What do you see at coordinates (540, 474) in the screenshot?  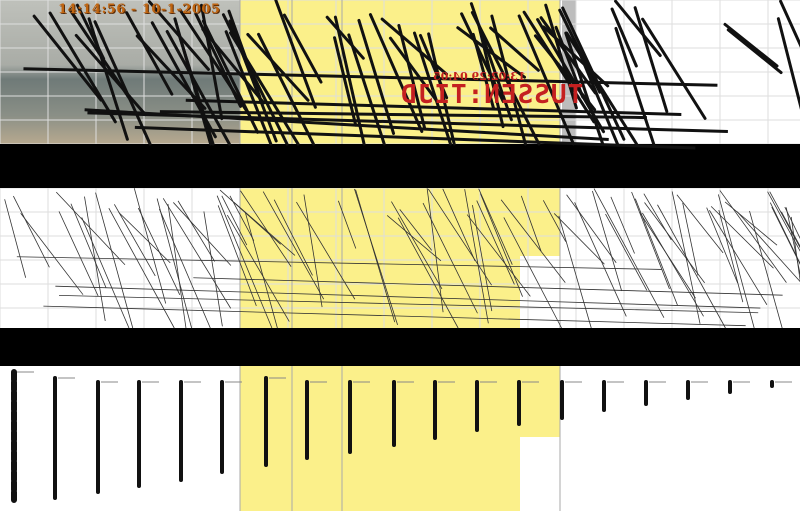 I see `panel-notch-bottom` at bounding box center [540, 474].